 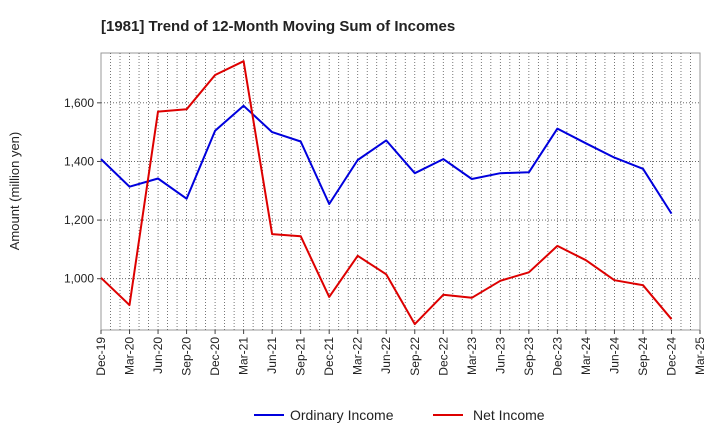 What do you see at coordinates (386, 355) in the screenshot?
I see `x-tick-label: Jun-22` at bounding box center [386, 355].